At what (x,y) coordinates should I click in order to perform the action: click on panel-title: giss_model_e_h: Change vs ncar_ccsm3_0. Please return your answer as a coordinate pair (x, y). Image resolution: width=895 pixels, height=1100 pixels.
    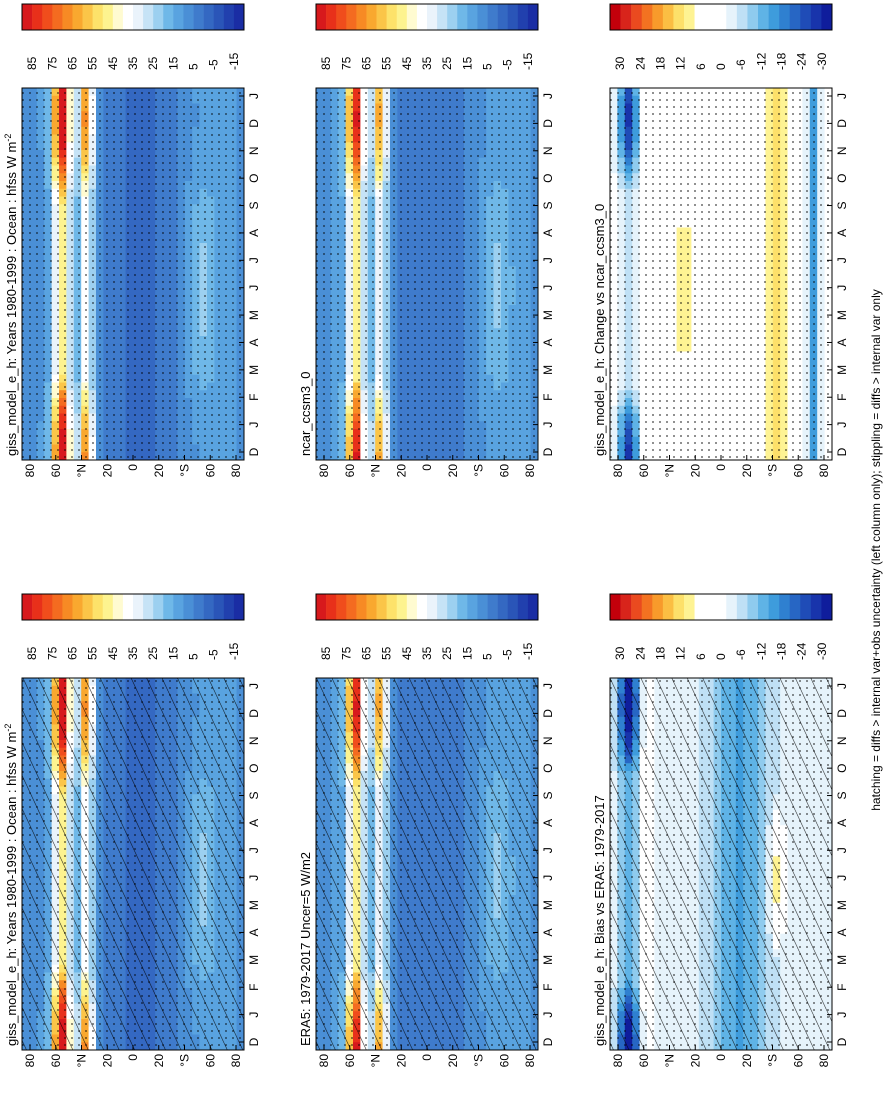
    Looking at the image, I should click on (599, 330).